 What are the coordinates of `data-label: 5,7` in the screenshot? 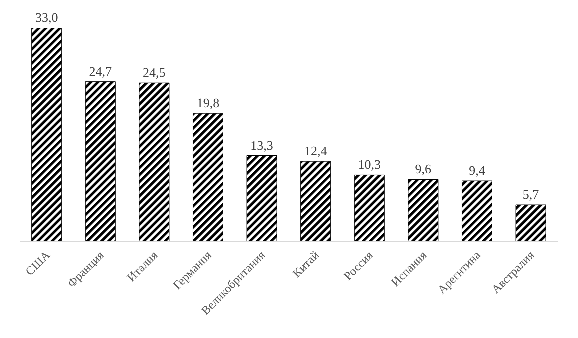 It's located at (531, 194).